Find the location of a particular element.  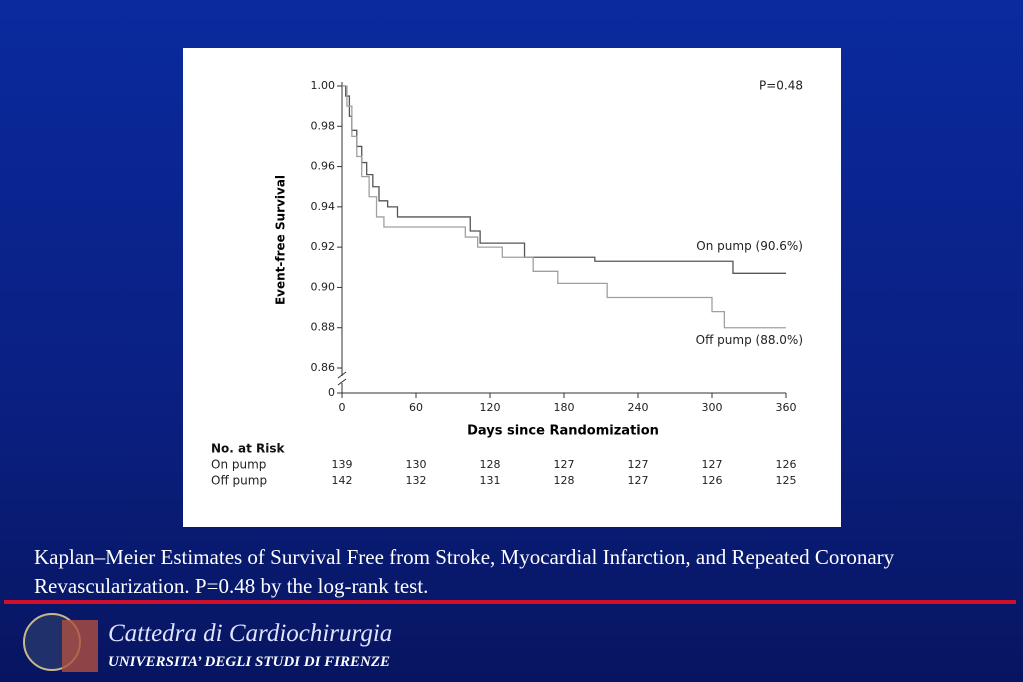

p-value: P=0.48 is located at coordinates (781, 86).